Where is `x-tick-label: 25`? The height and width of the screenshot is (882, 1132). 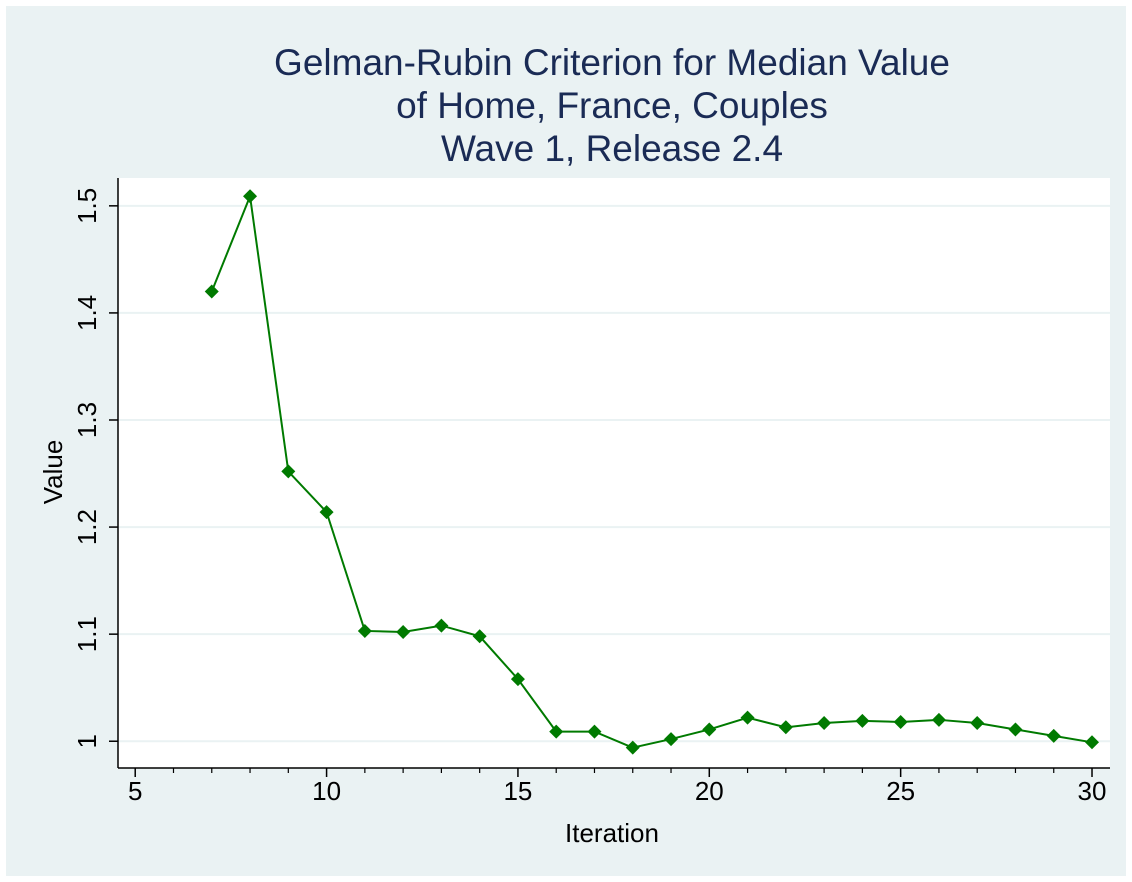 x-tick-label: 25 is located at coordinates (900, 791).